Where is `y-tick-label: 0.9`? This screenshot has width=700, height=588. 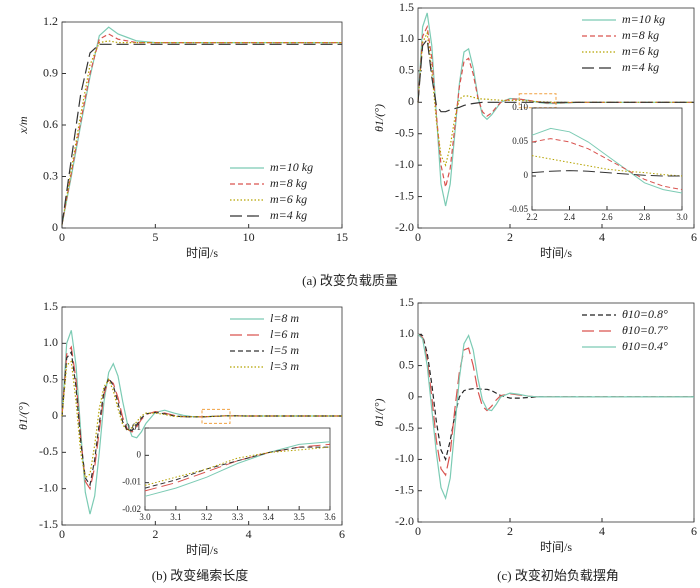 y-tick-label: 0.9 is located at coordinates (50, 72).